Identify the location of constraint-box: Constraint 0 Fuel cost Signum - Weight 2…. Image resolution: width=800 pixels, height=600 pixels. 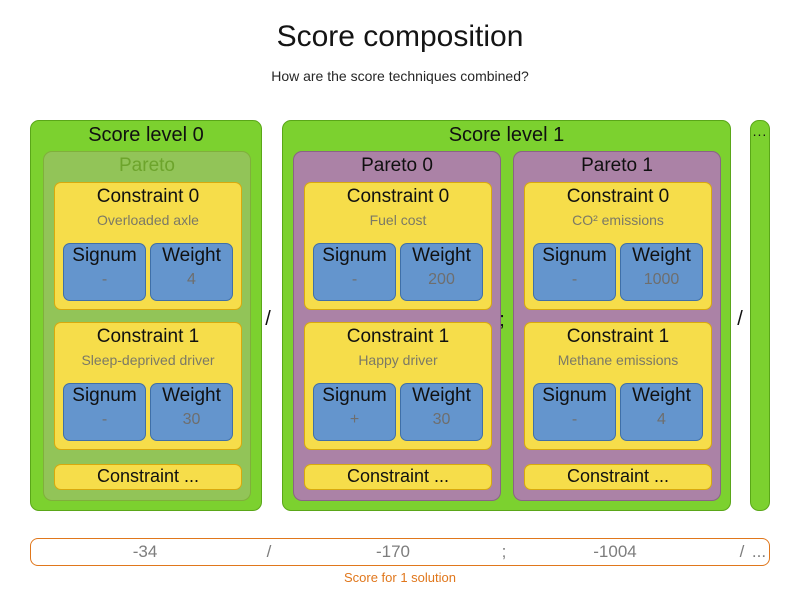
(398, 246).